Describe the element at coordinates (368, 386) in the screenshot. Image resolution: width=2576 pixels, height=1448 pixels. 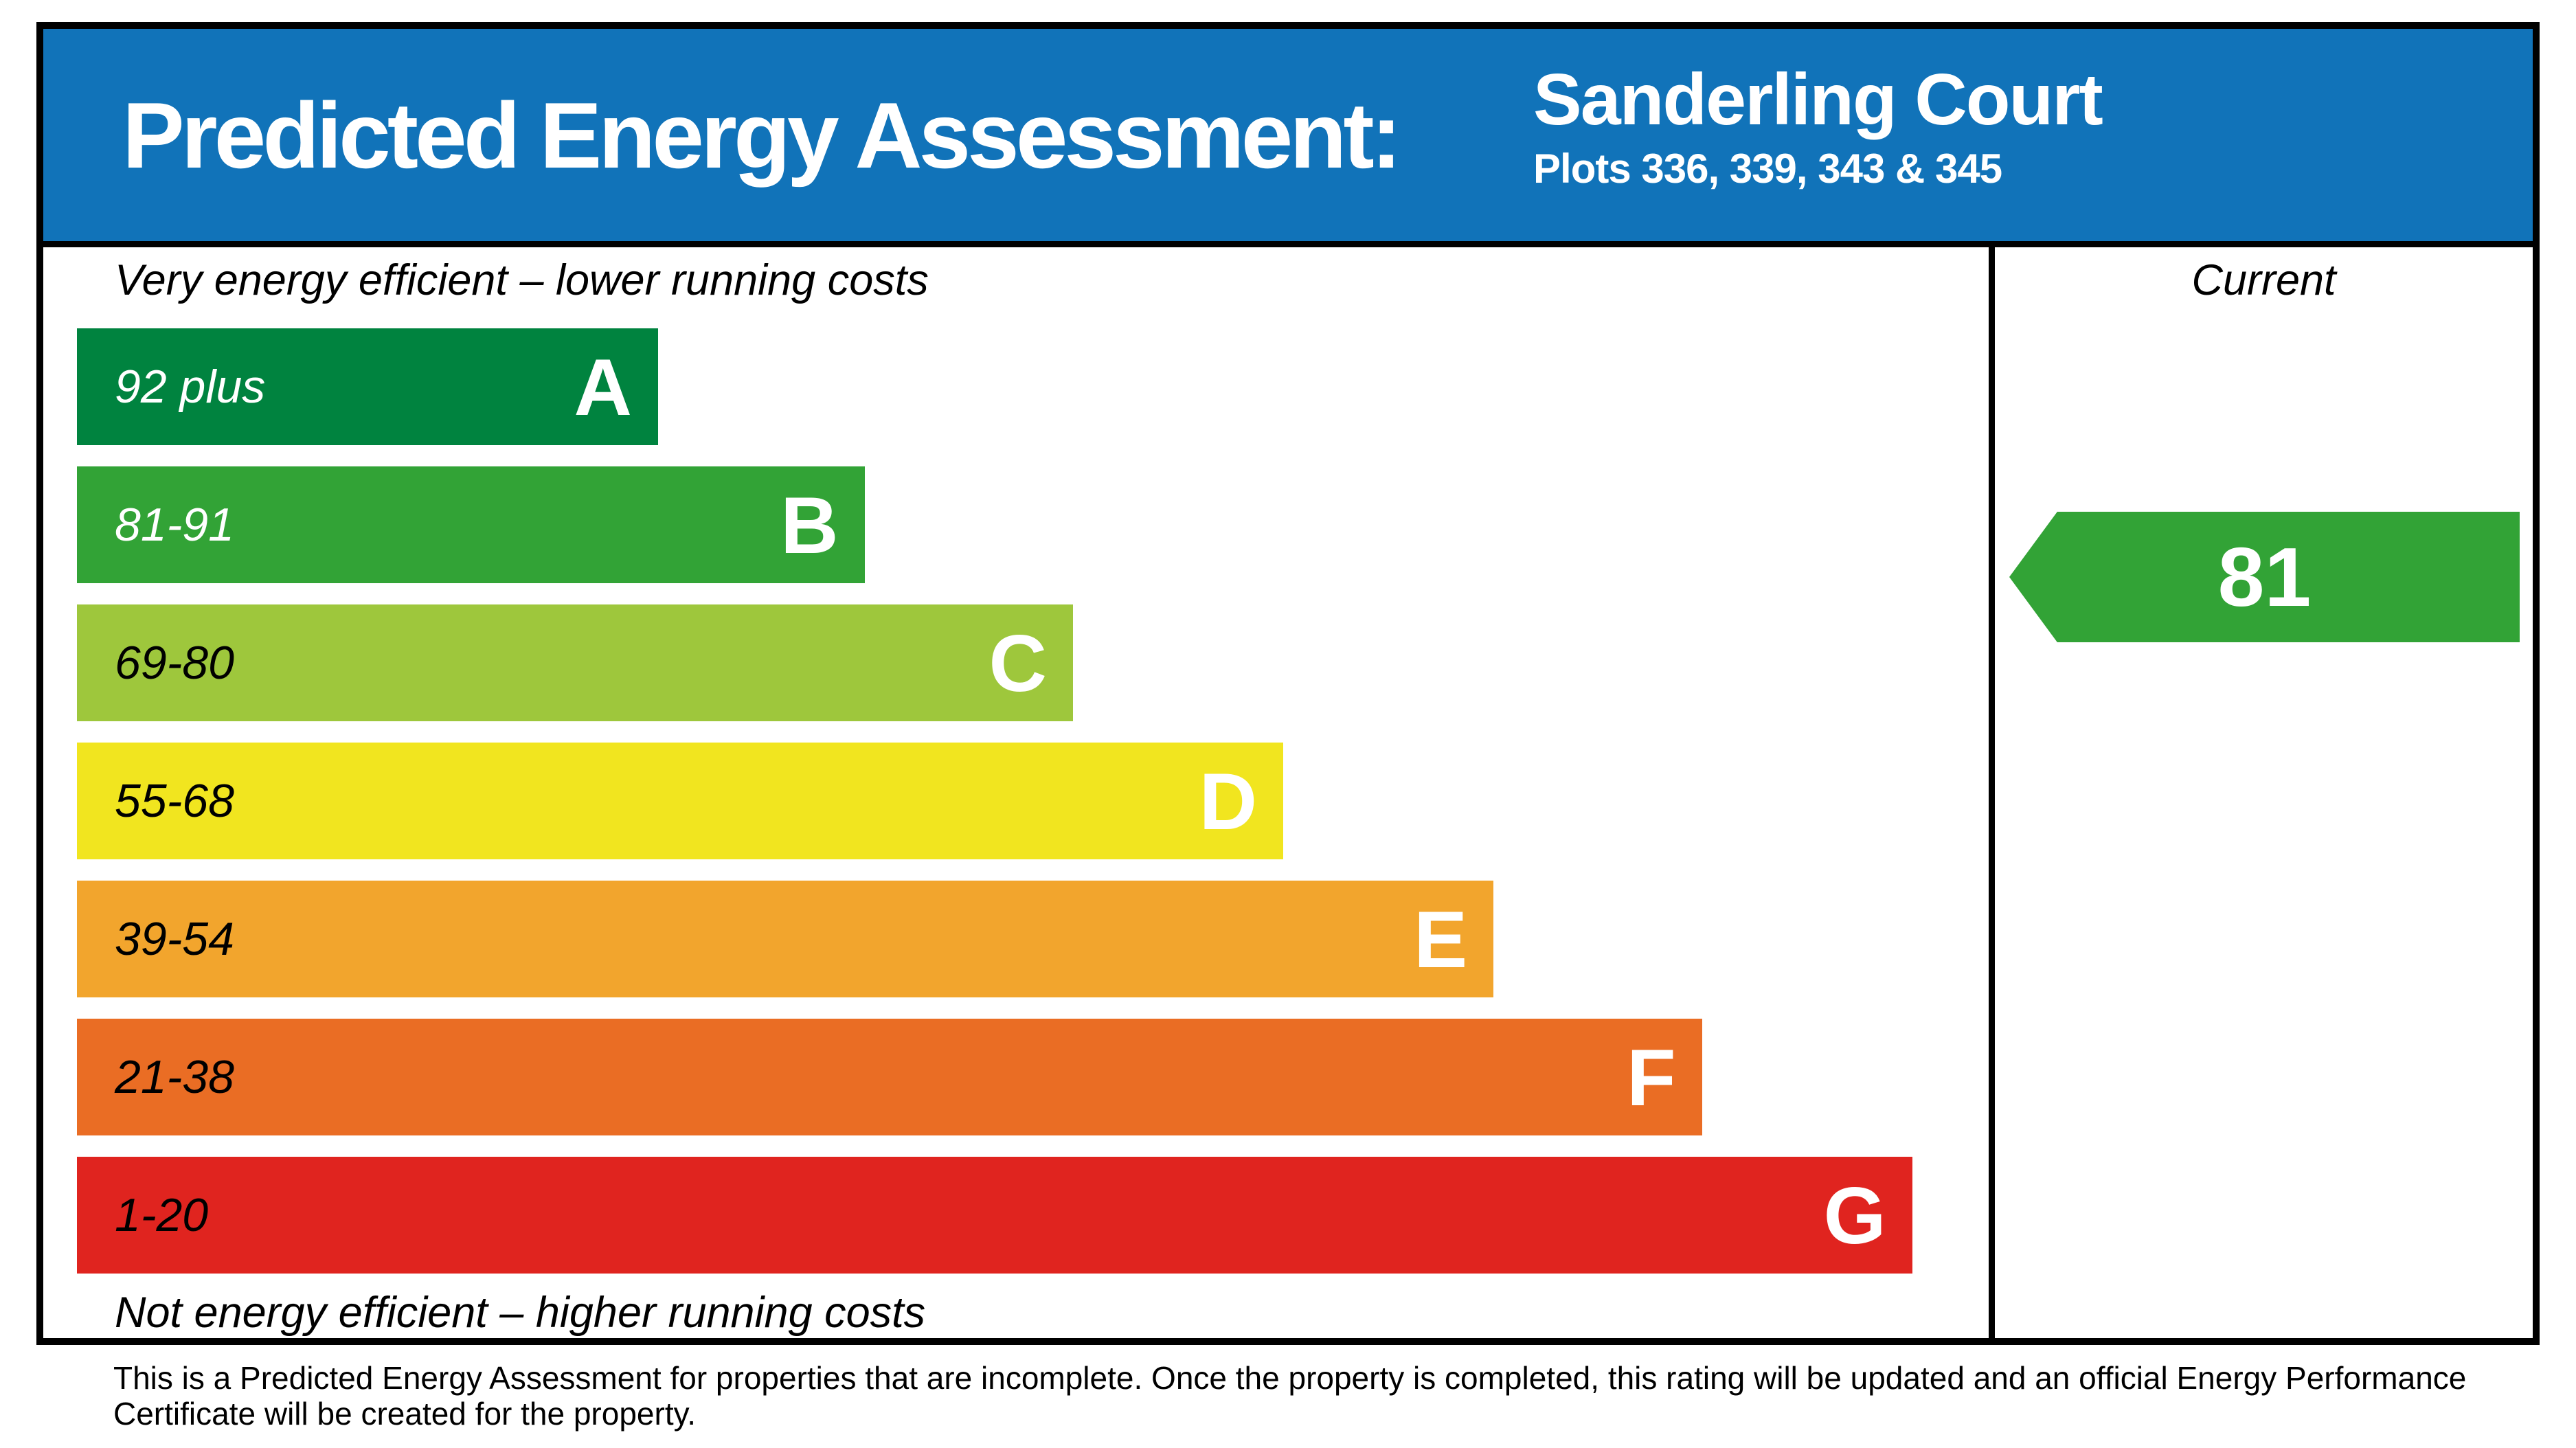
I see `band-bar-a: 92 plus A` at that location.